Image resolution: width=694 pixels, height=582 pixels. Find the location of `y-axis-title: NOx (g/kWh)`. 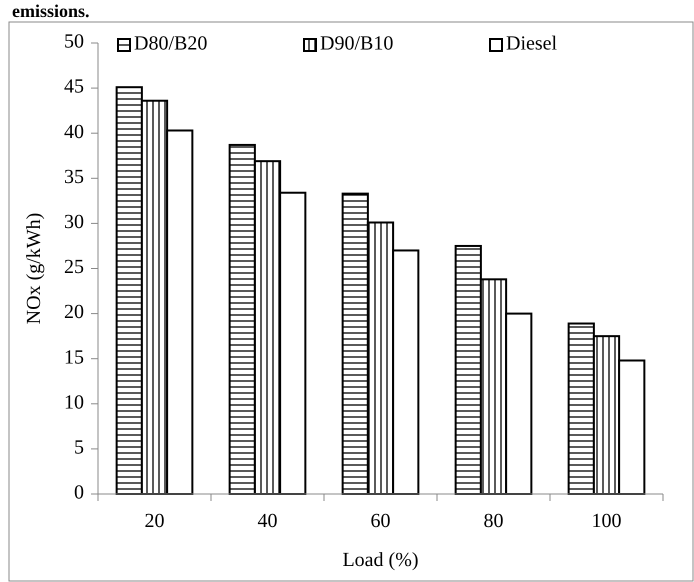

y-axis-title: NOx (g/kWh) is located at coordinates (34, 268).